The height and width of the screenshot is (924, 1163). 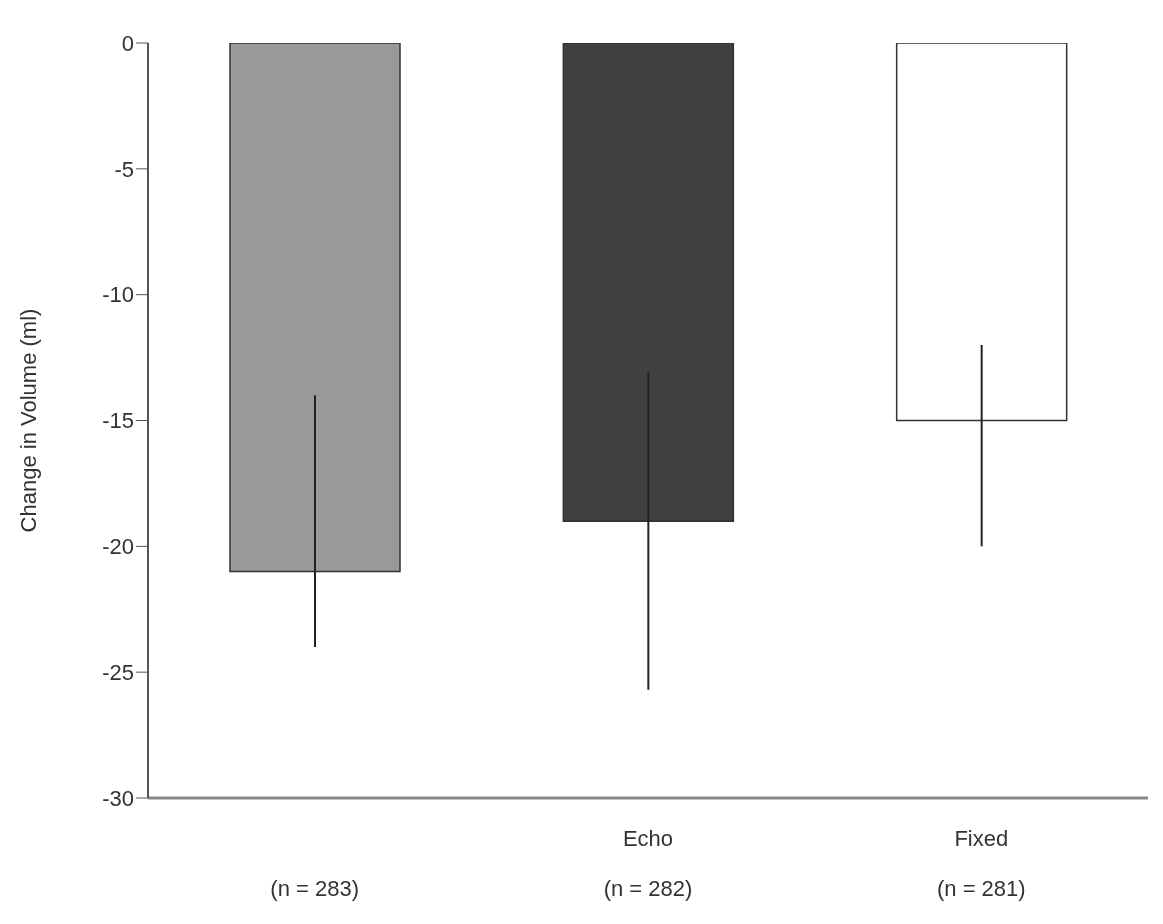 I want to click on x-tick-label: Fixed (n = 281), so click(x=981, y=863).